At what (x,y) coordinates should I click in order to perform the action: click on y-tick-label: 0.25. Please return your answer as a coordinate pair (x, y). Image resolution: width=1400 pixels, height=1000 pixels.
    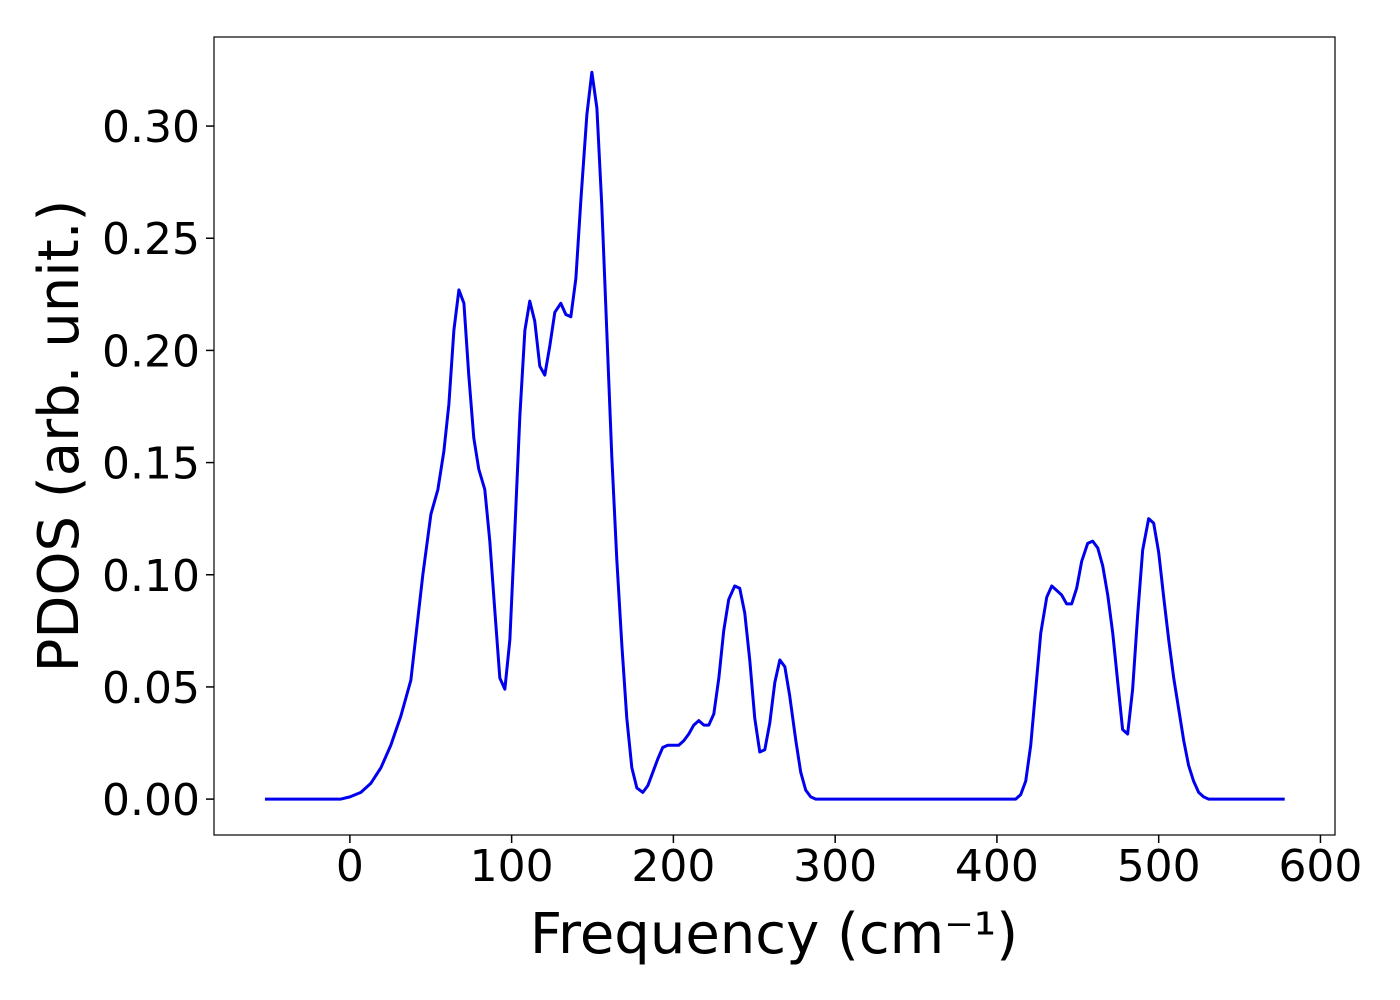
    Looking at the image, I should click on (151, 239).